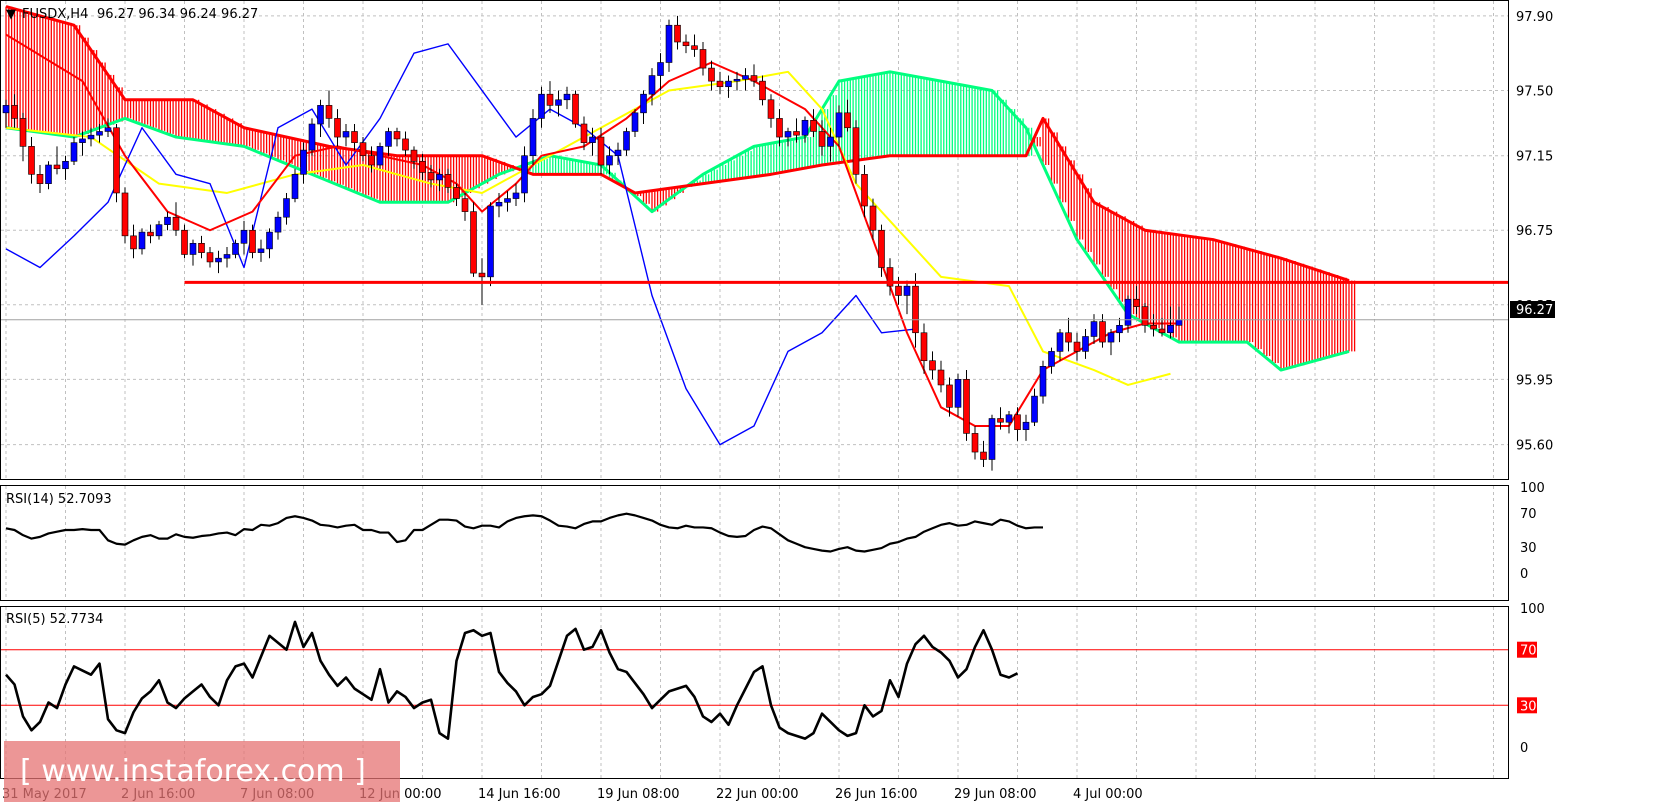  I want to click on rsi14-y-tick-label: 70, so click(1528, 514).